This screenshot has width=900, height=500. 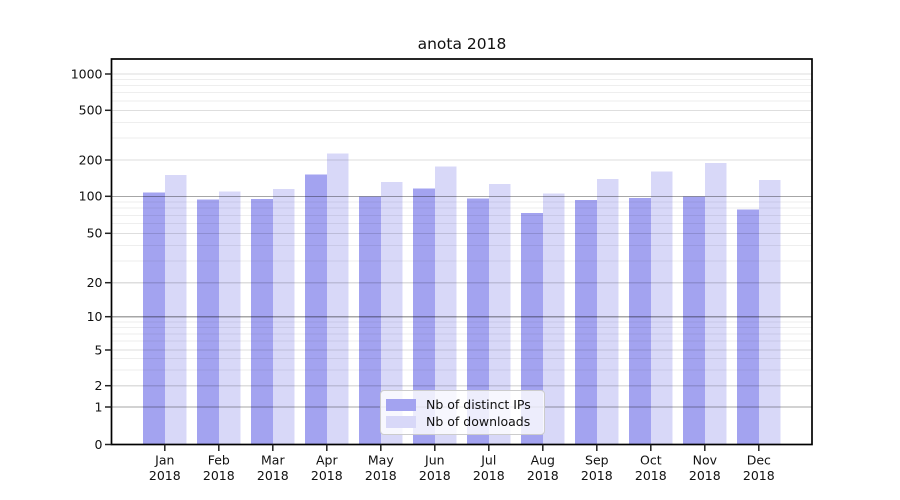 I want to click on y-tick-label-100: 100, so click(x=91, y=196).